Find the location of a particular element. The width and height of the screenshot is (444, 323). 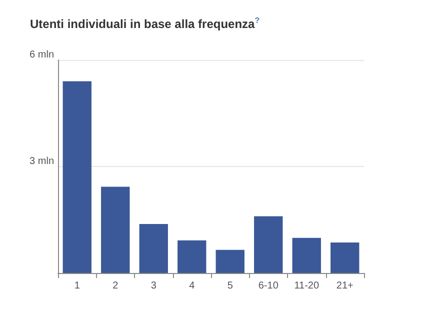

y-tick-label: 6 mln is located at coordinates (42, 55).